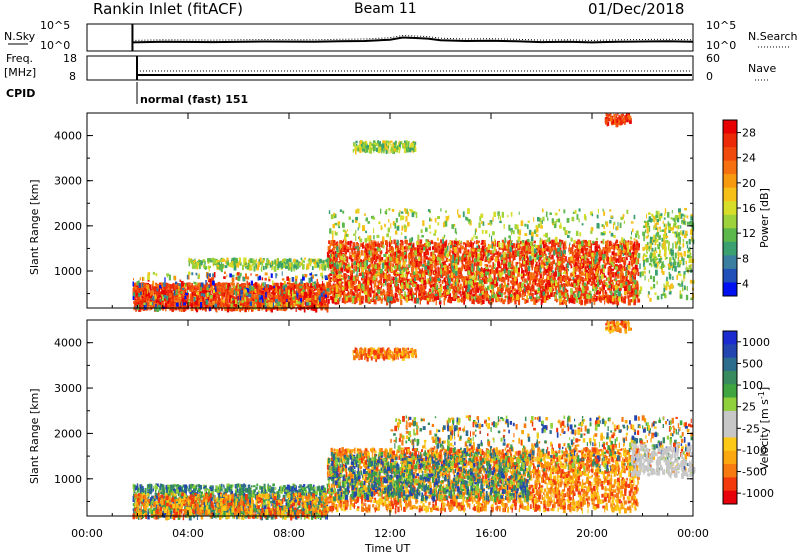 This screenshot has width=800, height=554. Describe the element at coordinates (20, 36) in the screenshot. I see `nsky-label: N.Sky` at that location.